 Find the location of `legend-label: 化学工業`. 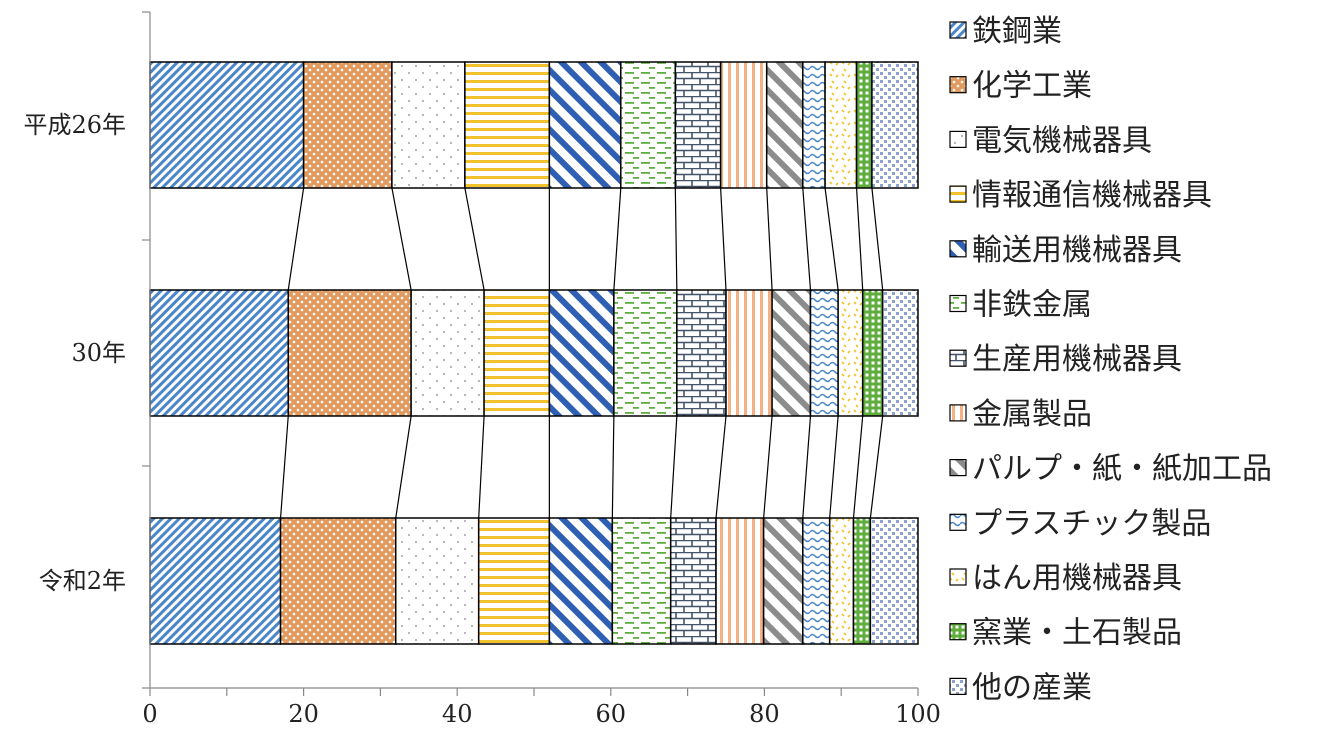

legend-label: 化学工業 is located at coordinates (1032, 86).